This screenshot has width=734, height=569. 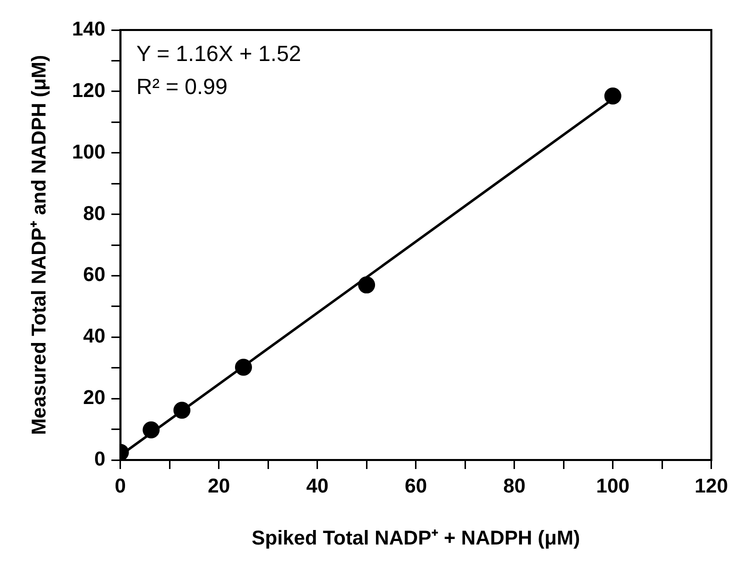 I want to click on x-tick-label: 60, so click(x=415, y=487).